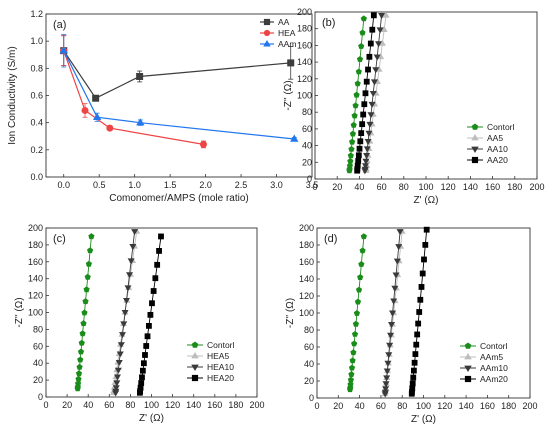 This screenshot has width=550, height=436. I want to click on series-hea10, so click(125, 313).